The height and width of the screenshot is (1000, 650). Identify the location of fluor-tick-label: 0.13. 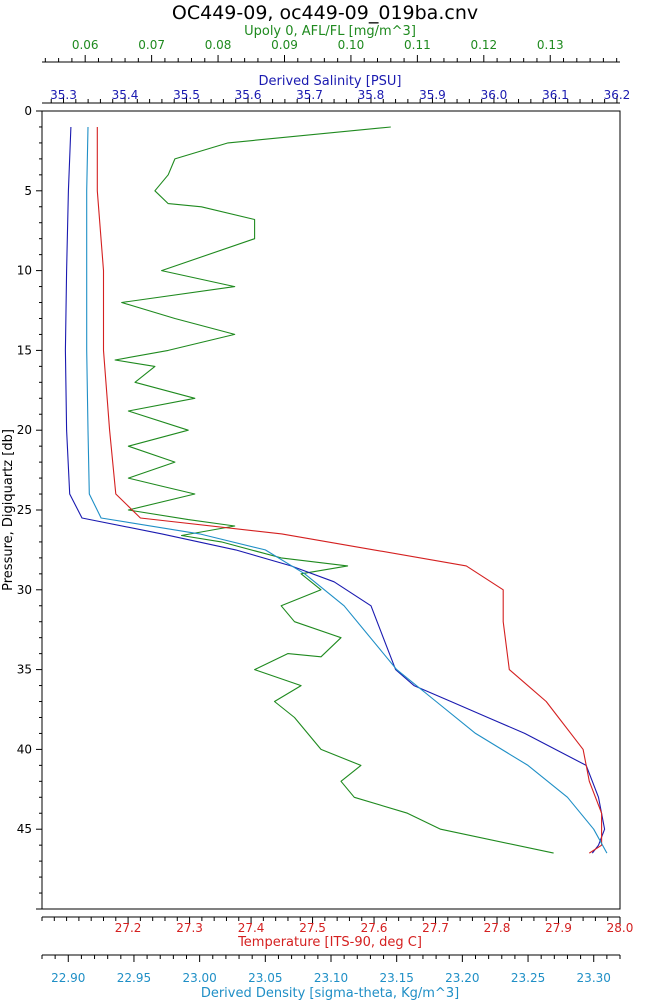
(550, 45).